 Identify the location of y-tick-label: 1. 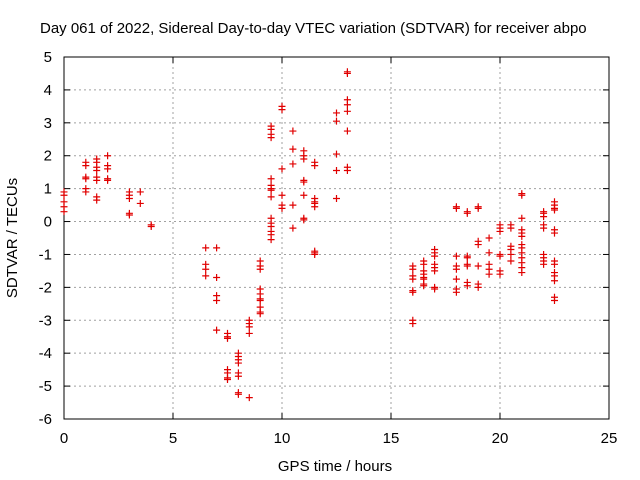
(48, 189).